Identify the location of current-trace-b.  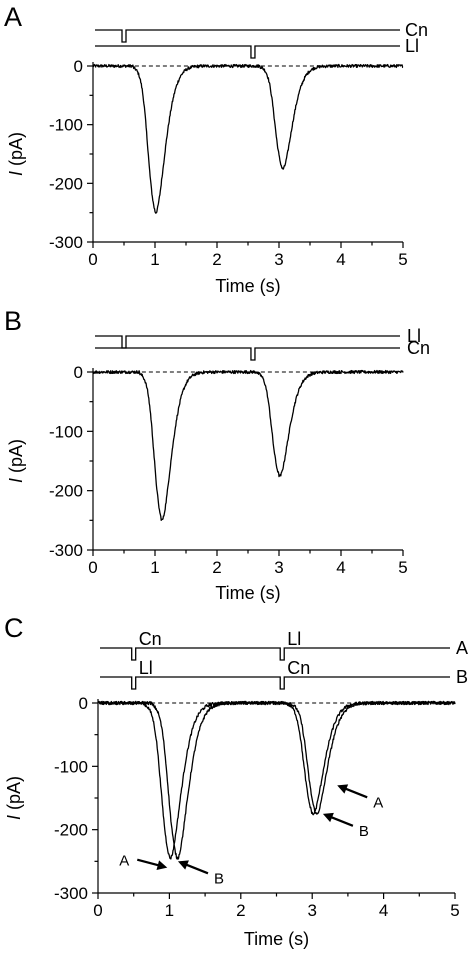
(276, 780).